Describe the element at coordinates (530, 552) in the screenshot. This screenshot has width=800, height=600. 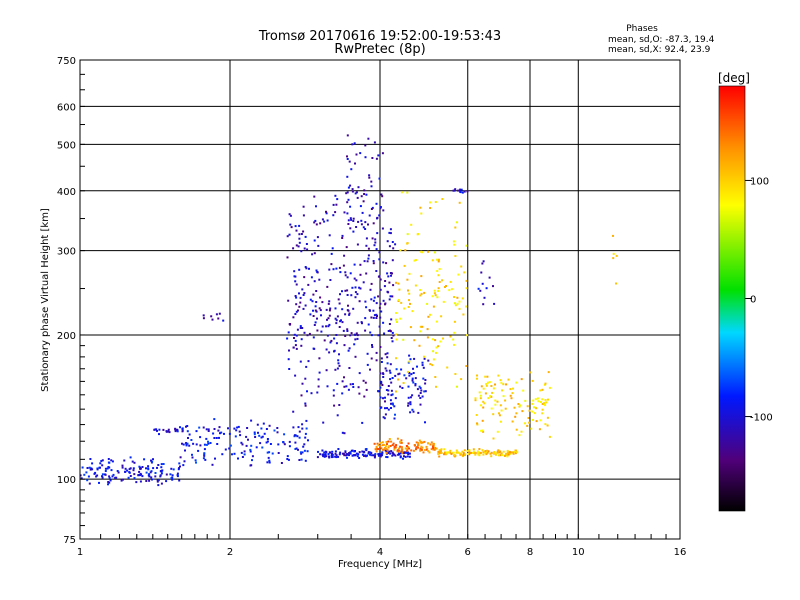
I see `x-tick-label: 8` at that location.